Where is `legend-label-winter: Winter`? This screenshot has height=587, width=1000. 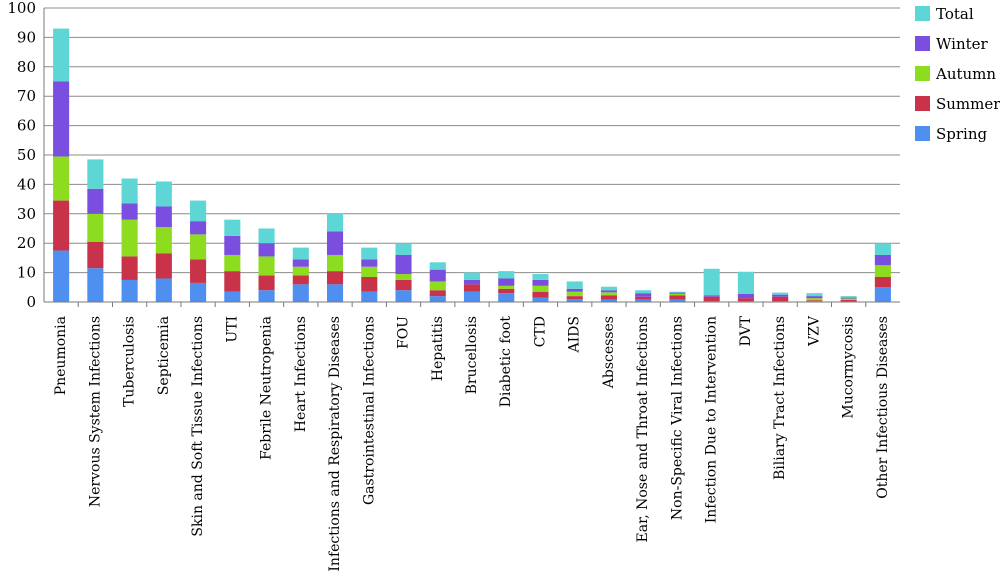
legend-label-winter: Winter is located at coordinates (962, 44).